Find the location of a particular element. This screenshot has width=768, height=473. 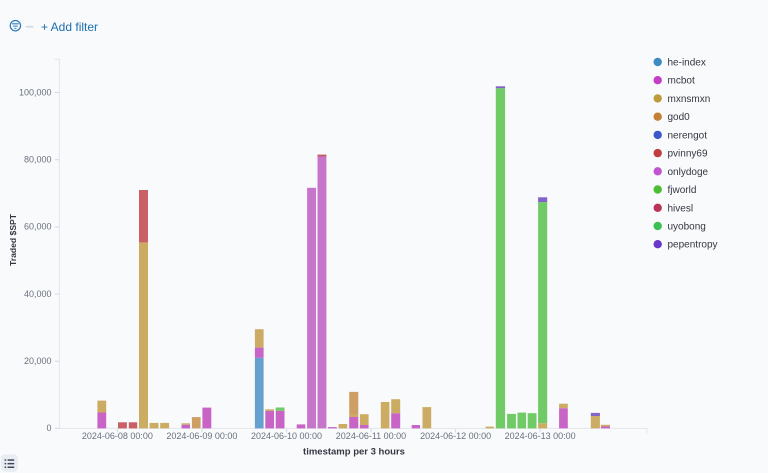

svg-text: fjworld is located at coordinates (682, 190).